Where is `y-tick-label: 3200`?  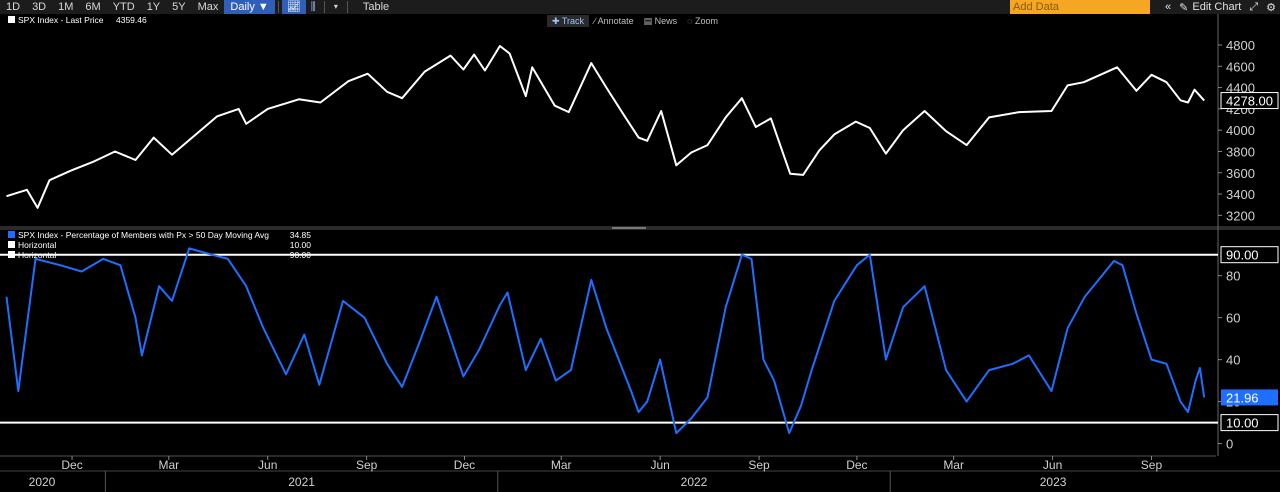
y-tick-label: 3200 is located at coordinates (1240, 215).